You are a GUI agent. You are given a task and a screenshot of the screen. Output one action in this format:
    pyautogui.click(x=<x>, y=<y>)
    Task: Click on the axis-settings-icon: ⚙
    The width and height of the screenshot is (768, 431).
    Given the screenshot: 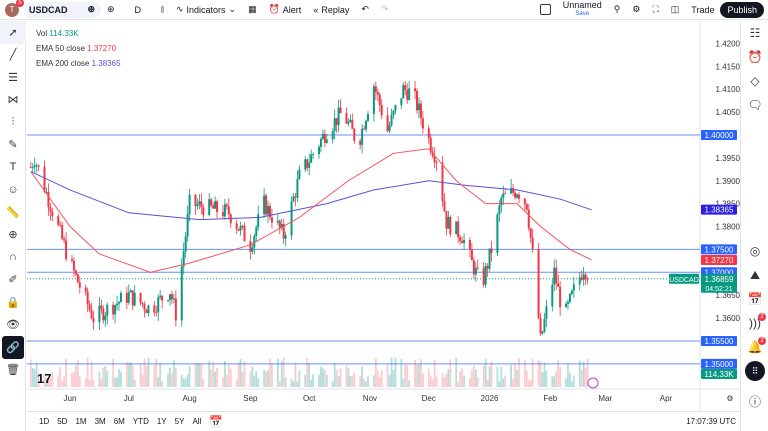 What is the action you would take?
    pyautogui.click(x=729, y=398)
    